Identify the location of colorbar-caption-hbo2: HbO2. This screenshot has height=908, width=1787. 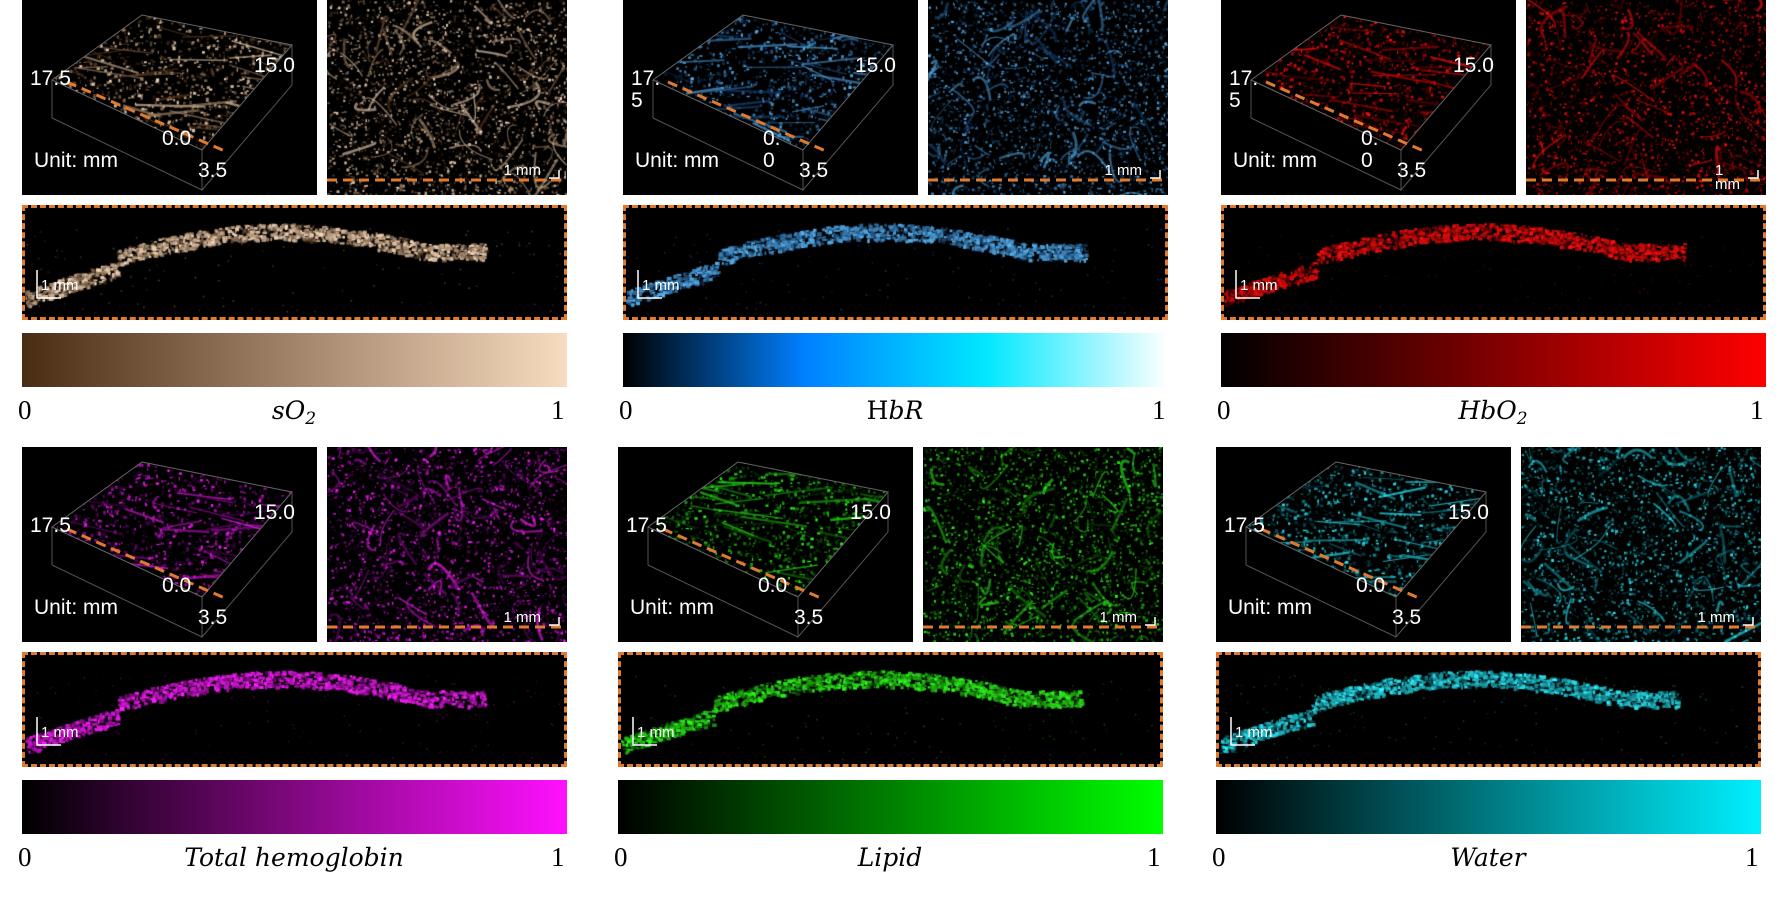
(1493, 412).